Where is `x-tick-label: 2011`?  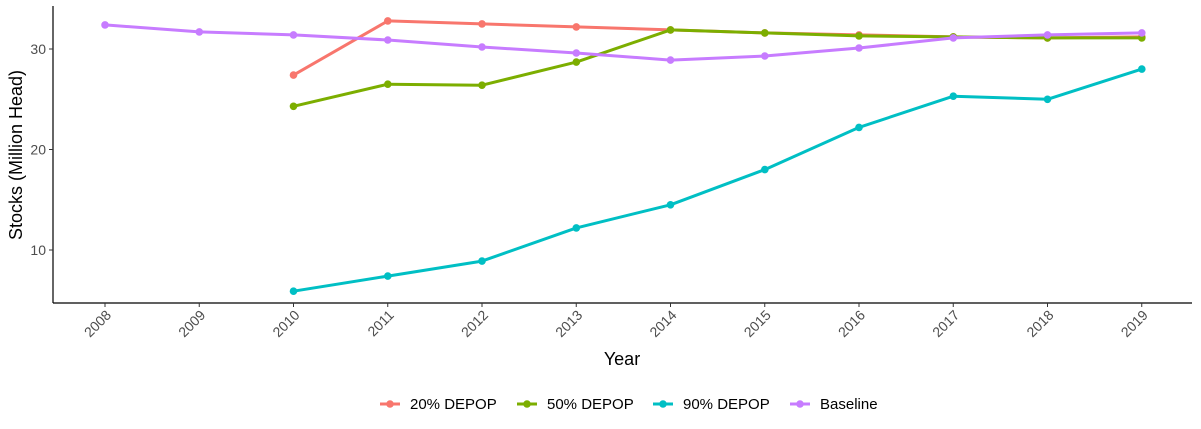
x-tick-label: 2011 is located at coordinates (380, 323).